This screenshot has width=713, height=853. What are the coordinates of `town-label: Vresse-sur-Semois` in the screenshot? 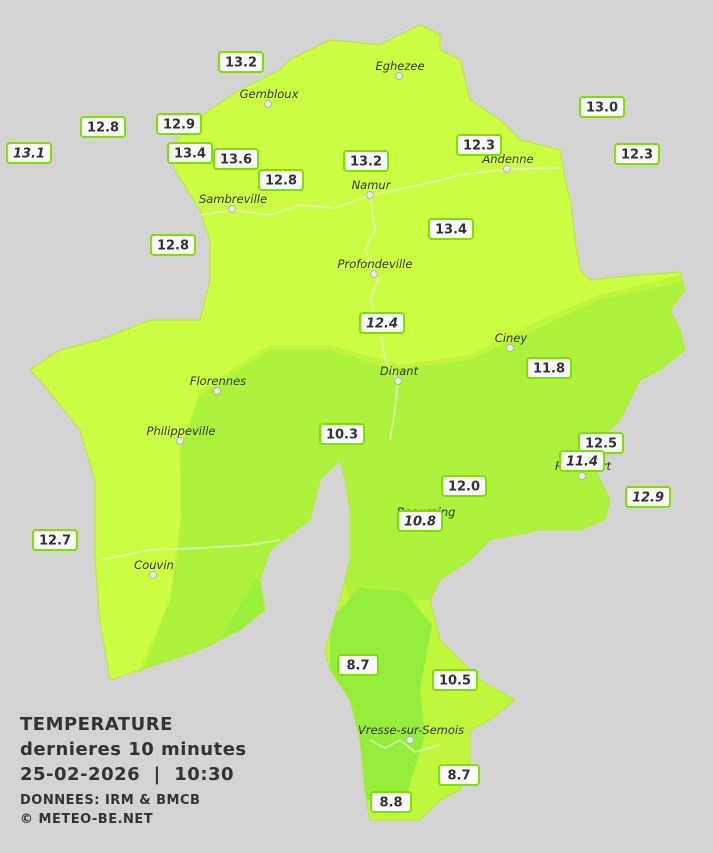 It's located at (411, 730).